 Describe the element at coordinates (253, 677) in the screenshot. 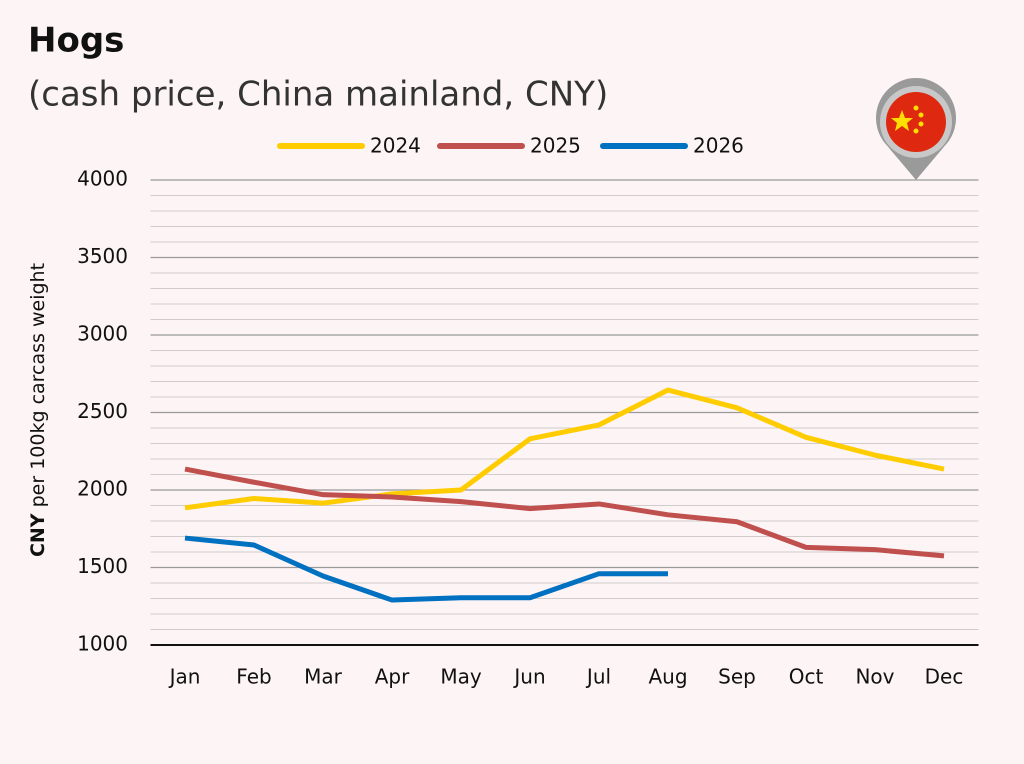

I see `x-tick-label: Feb` at that location.